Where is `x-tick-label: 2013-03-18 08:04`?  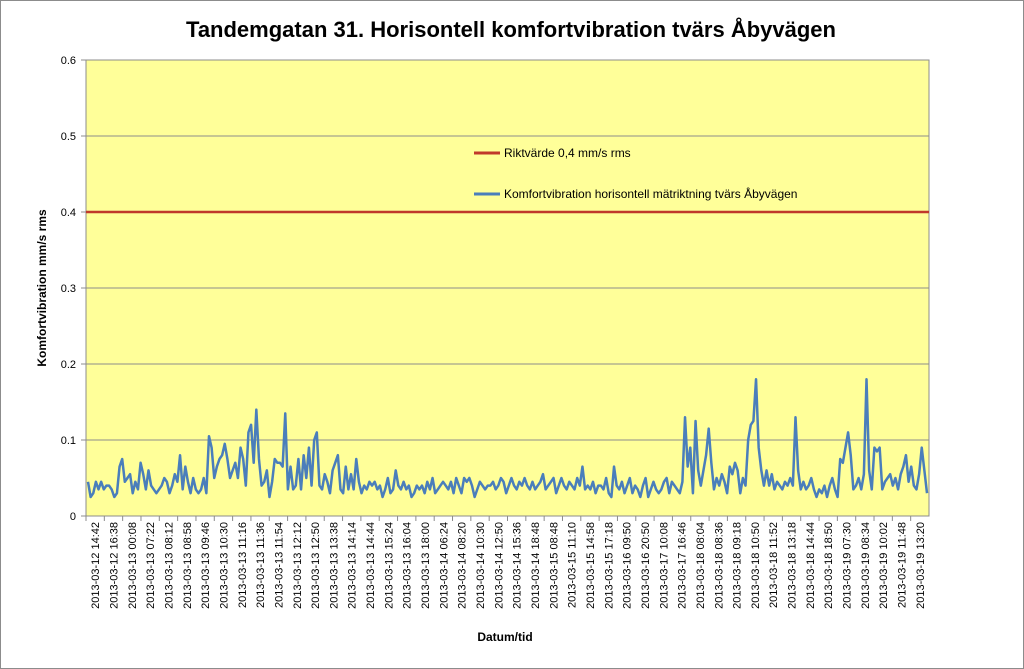
x-tick-label: 2013-03-18 08:04 is located at coordinates (701, 565).